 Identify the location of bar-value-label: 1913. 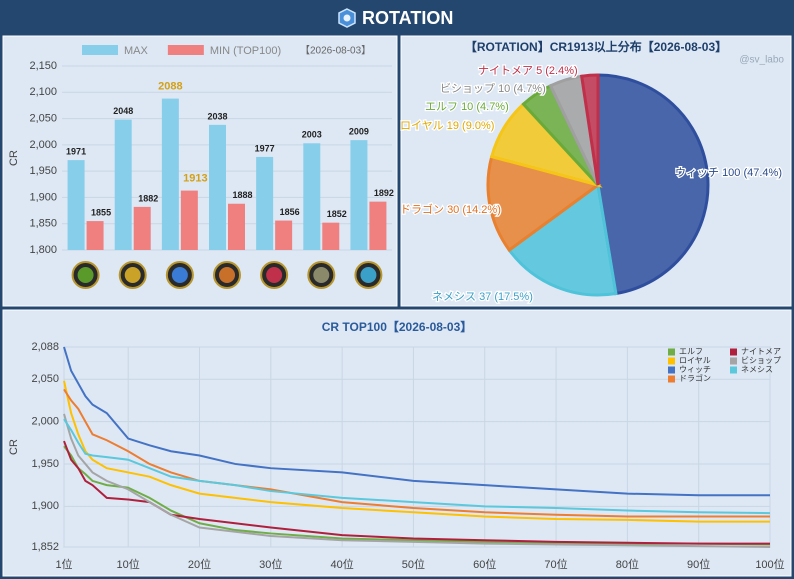
(195, 179).